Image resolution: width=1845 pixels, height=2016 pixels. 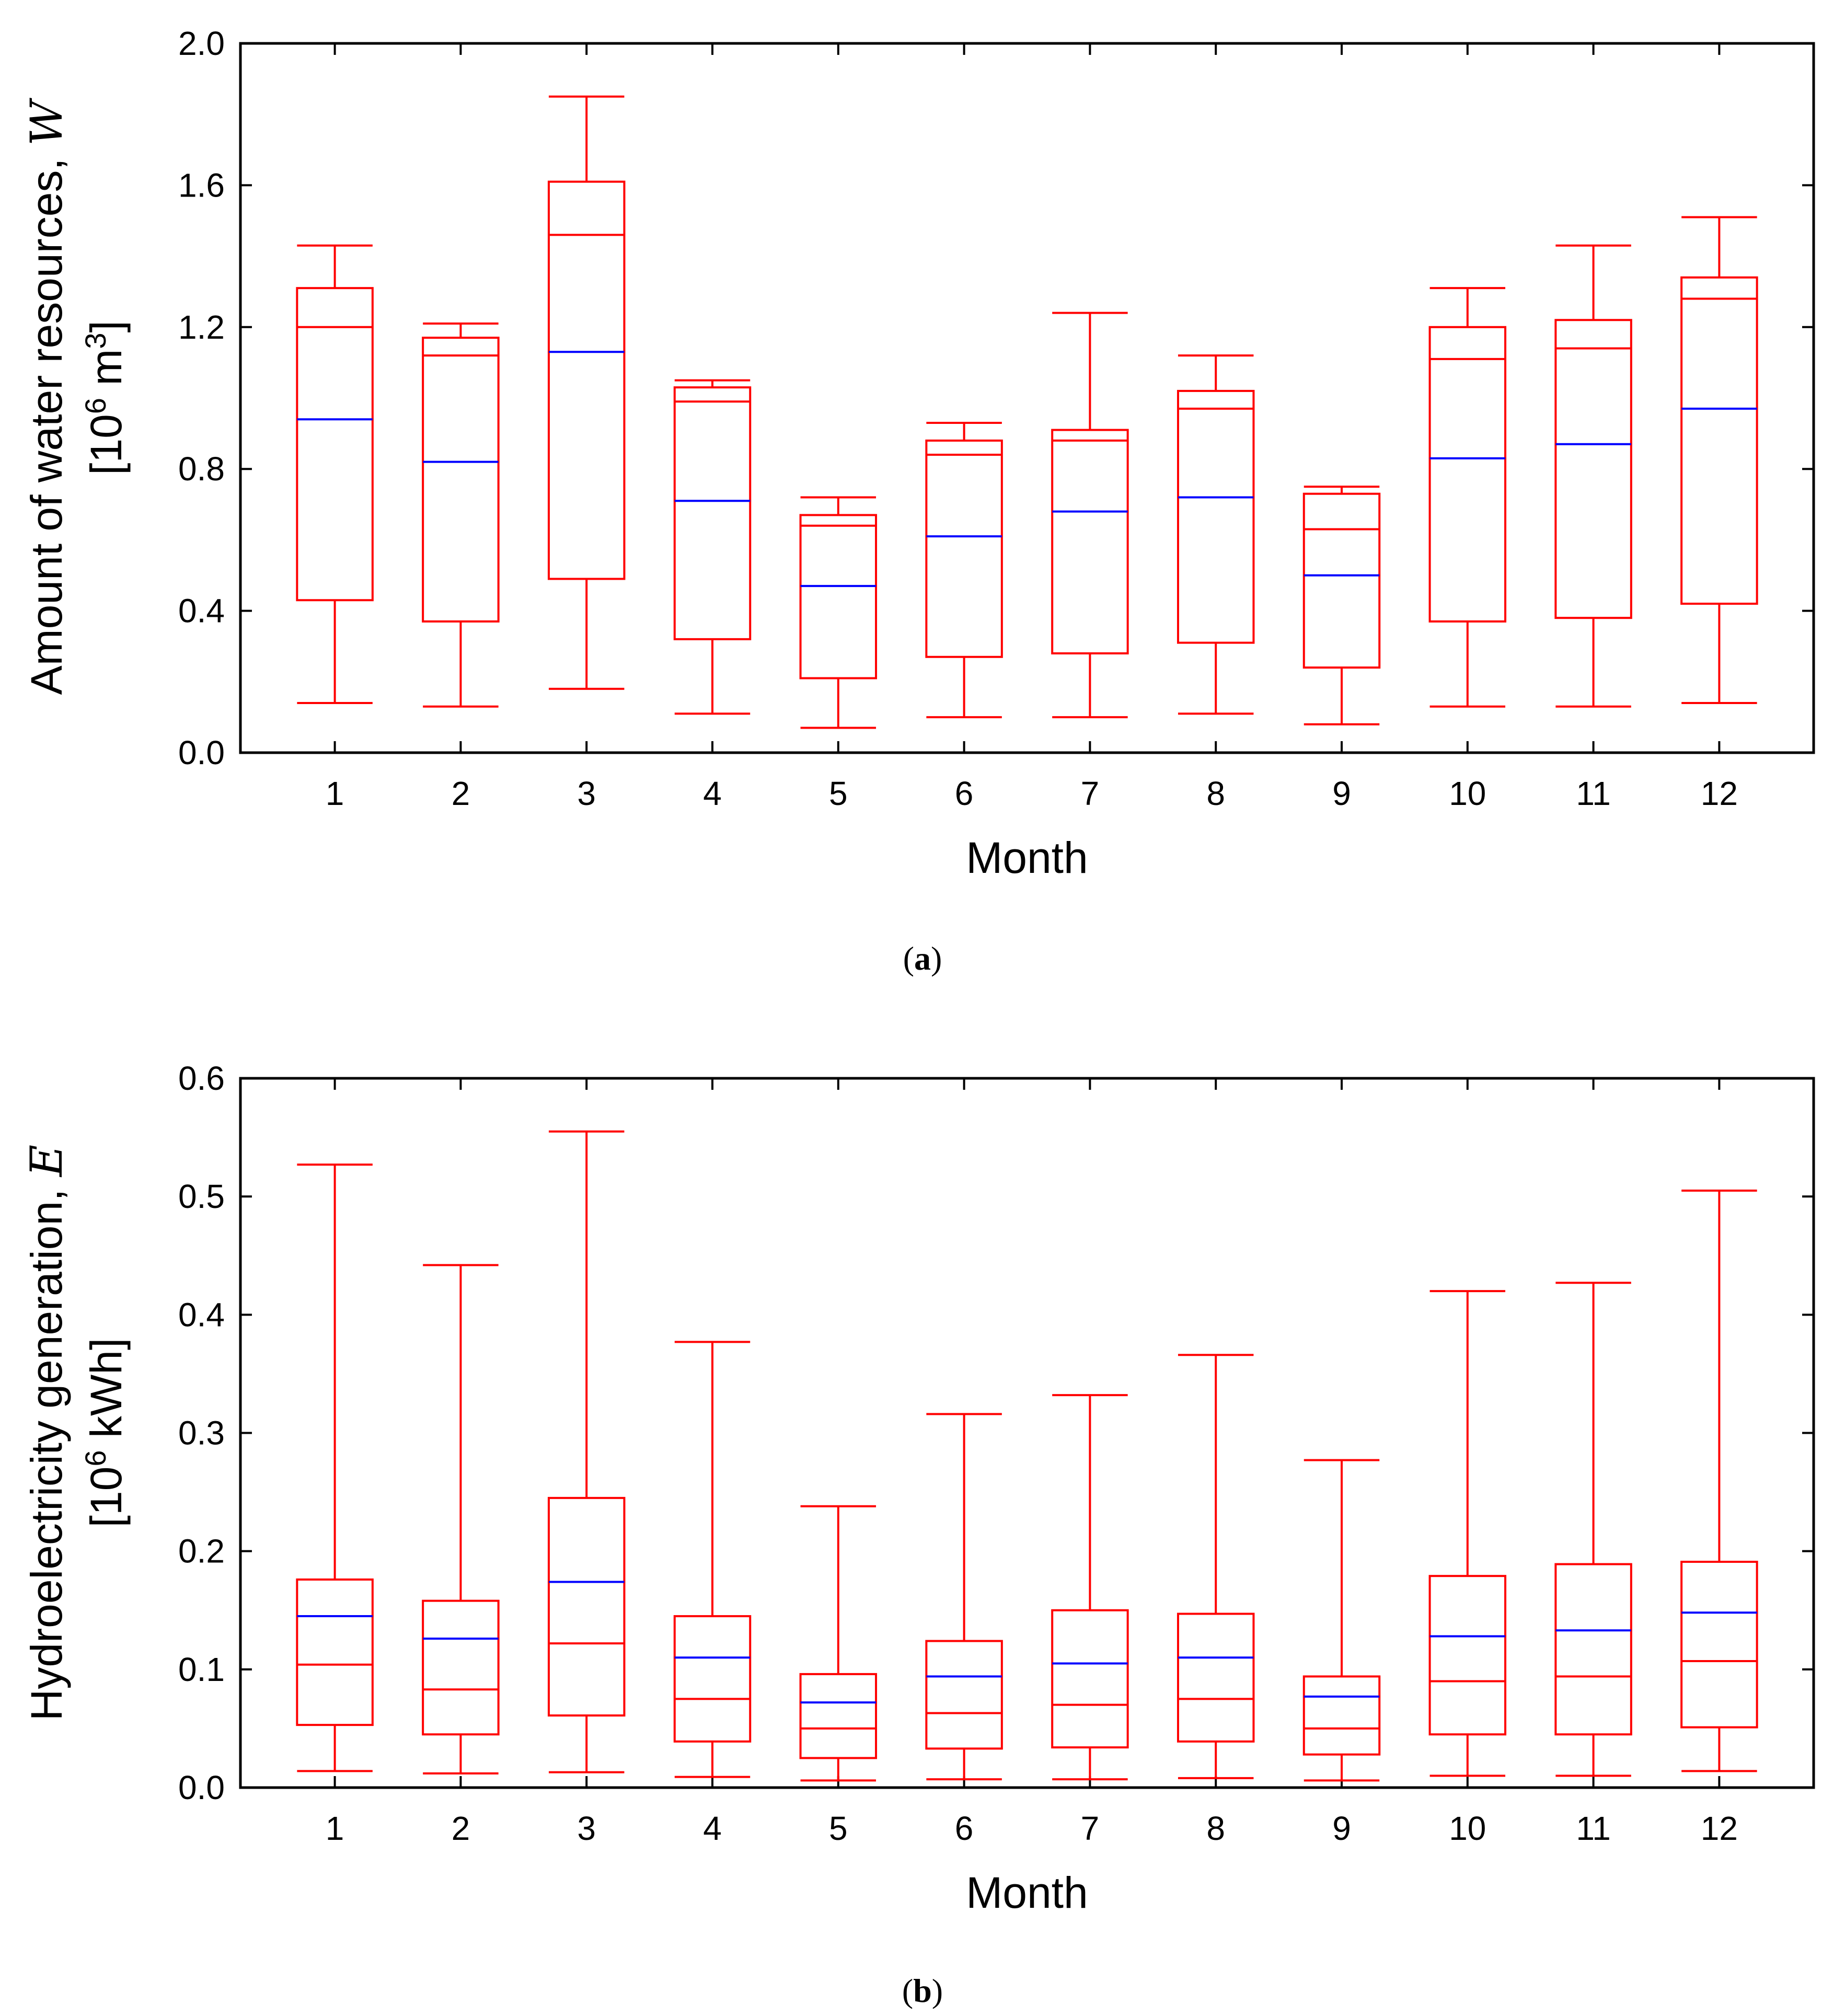 I want to click on panel-b-x-tick-label: 12, so click(x=1719, y=1828).